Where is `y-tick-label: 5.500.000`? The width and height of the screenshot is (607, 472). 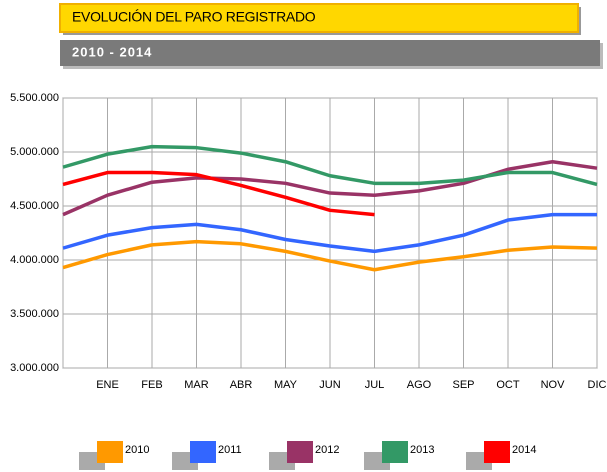 y-tick-label: 5.500.000 is located at coordinates (34, 98).